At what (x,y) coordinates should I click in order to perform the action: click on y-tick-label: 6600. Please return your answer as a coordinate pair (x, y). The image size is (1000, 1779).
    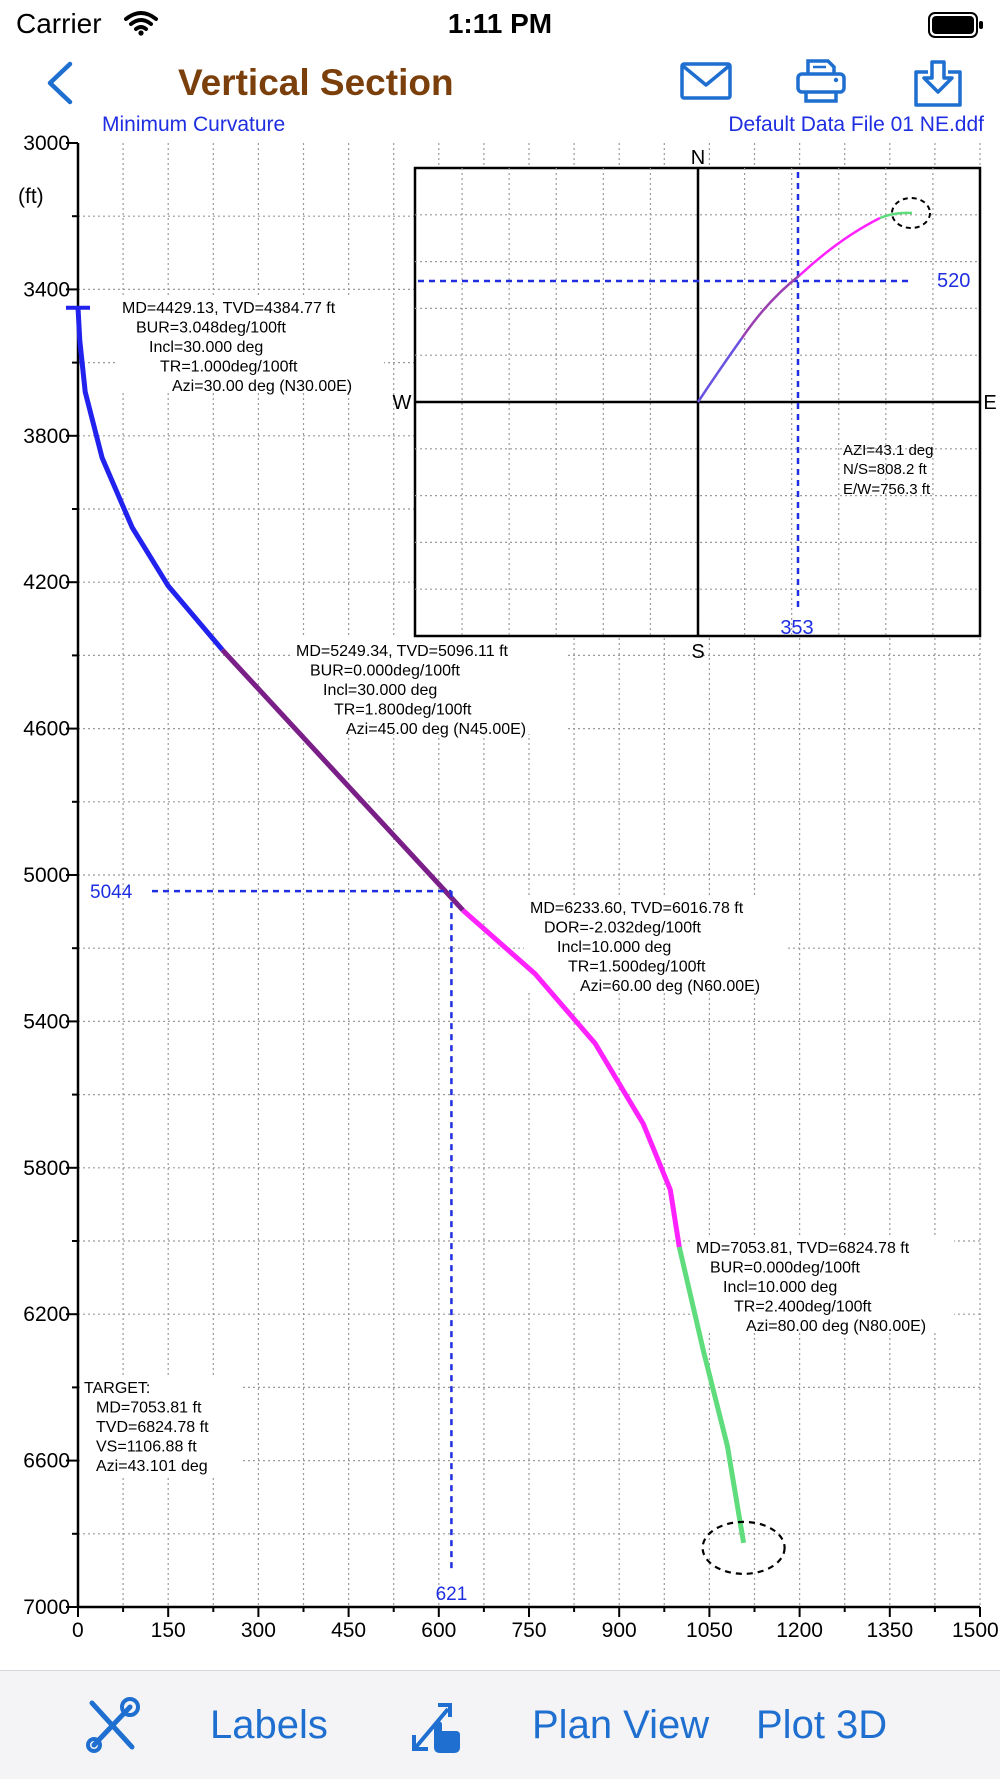
    Looking at the image, I should click on (46, 1461).